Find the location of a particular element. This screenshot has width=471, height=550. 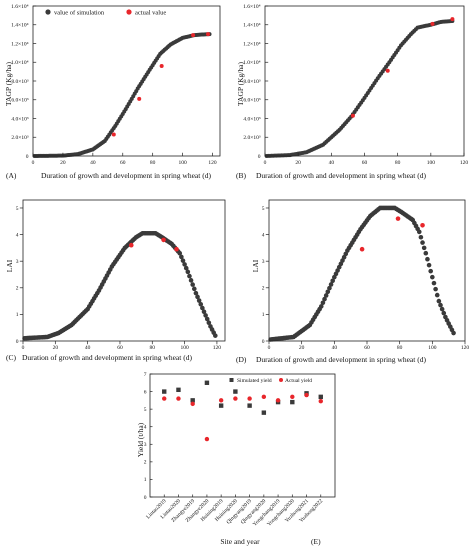

panel-e-letter: (E) is located at coordinates (316, 541).